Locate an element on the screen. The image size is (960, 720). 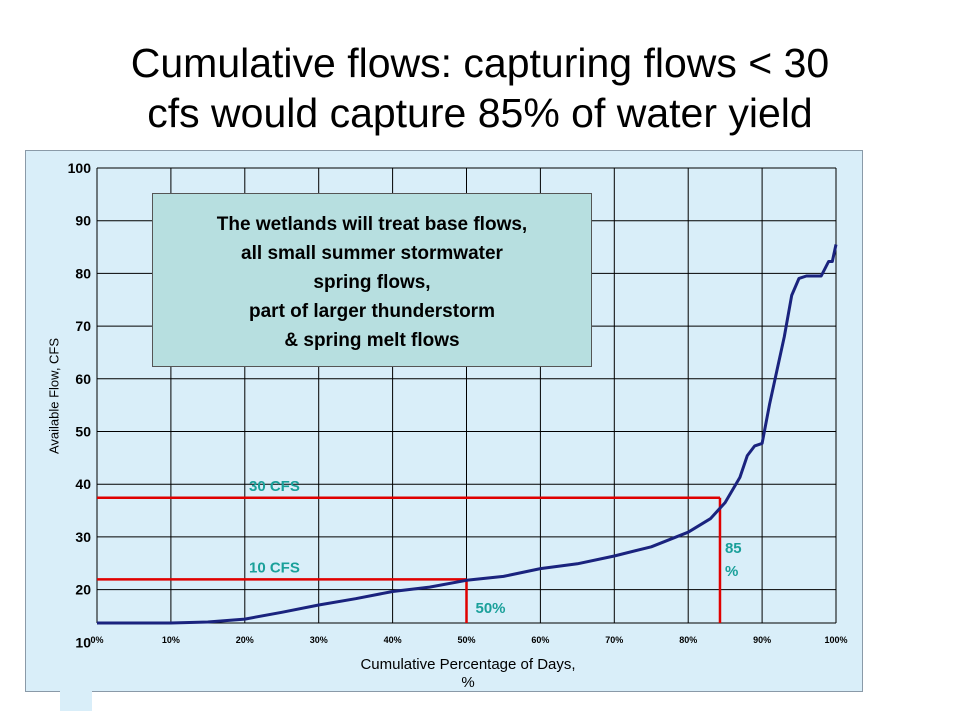
x-tick-label: 80% is located at coordinates (688, 640).